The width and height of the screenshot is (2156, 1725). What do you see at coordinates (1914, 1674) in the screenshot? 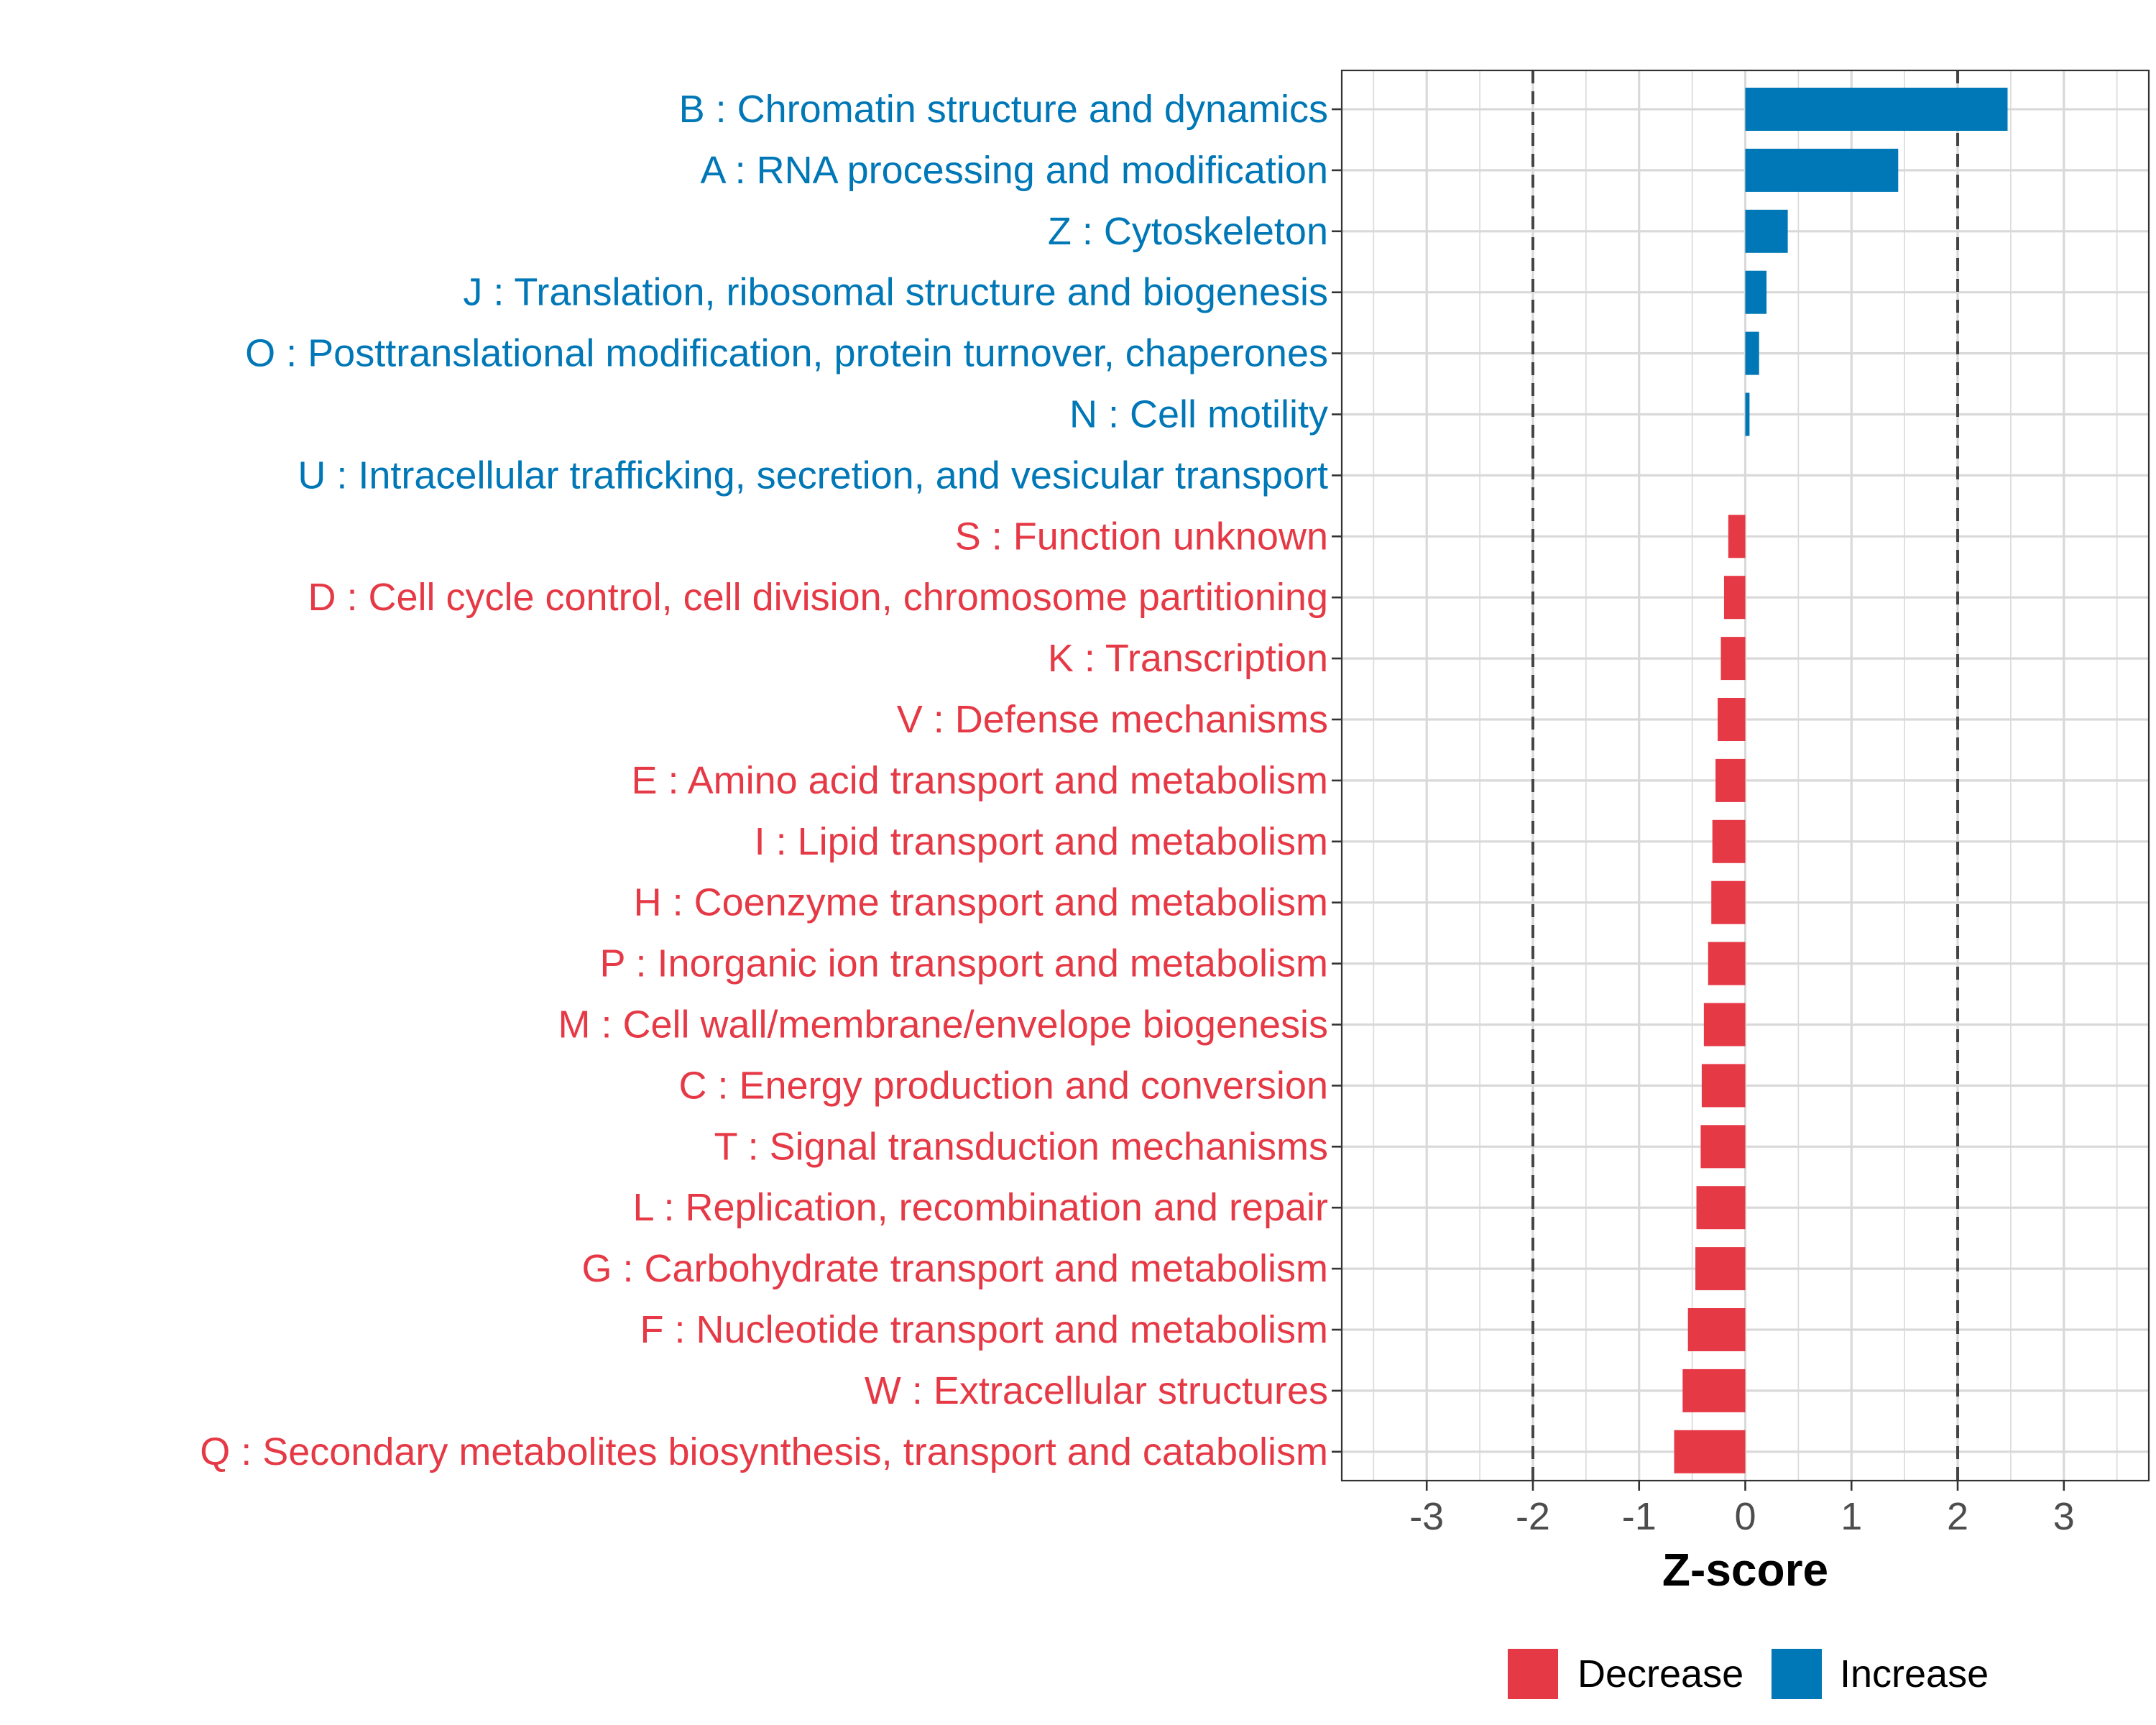
I see `legend-label-increase: Increase` at bounding box center [1914, 1674].